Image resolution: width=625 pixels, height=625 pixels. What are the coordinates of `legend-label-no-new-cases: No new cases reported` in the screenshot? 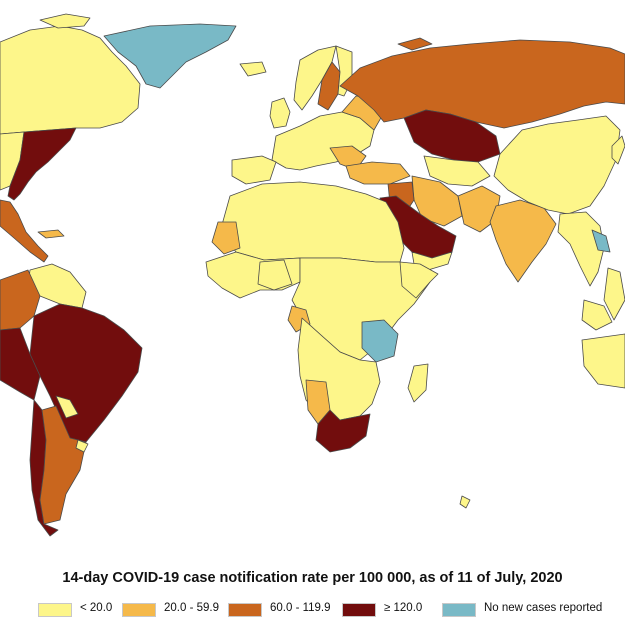 It's located at (543, 608).